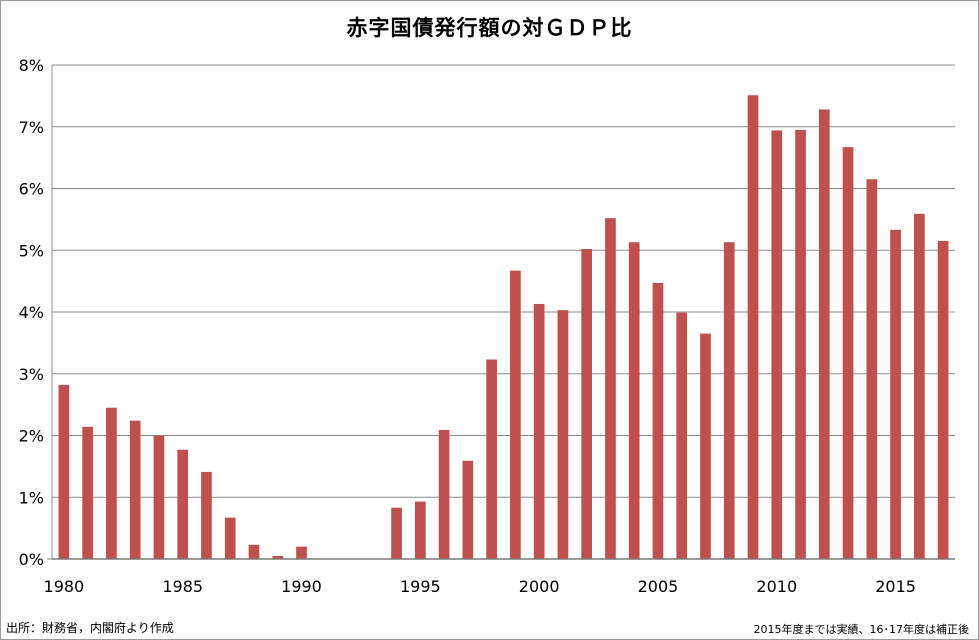 The image size is (979, 640). What do you see at coordinates (64, 586) in the screenshot?
I see `x-tick-label: 1980` at bounding box center [64, 586].